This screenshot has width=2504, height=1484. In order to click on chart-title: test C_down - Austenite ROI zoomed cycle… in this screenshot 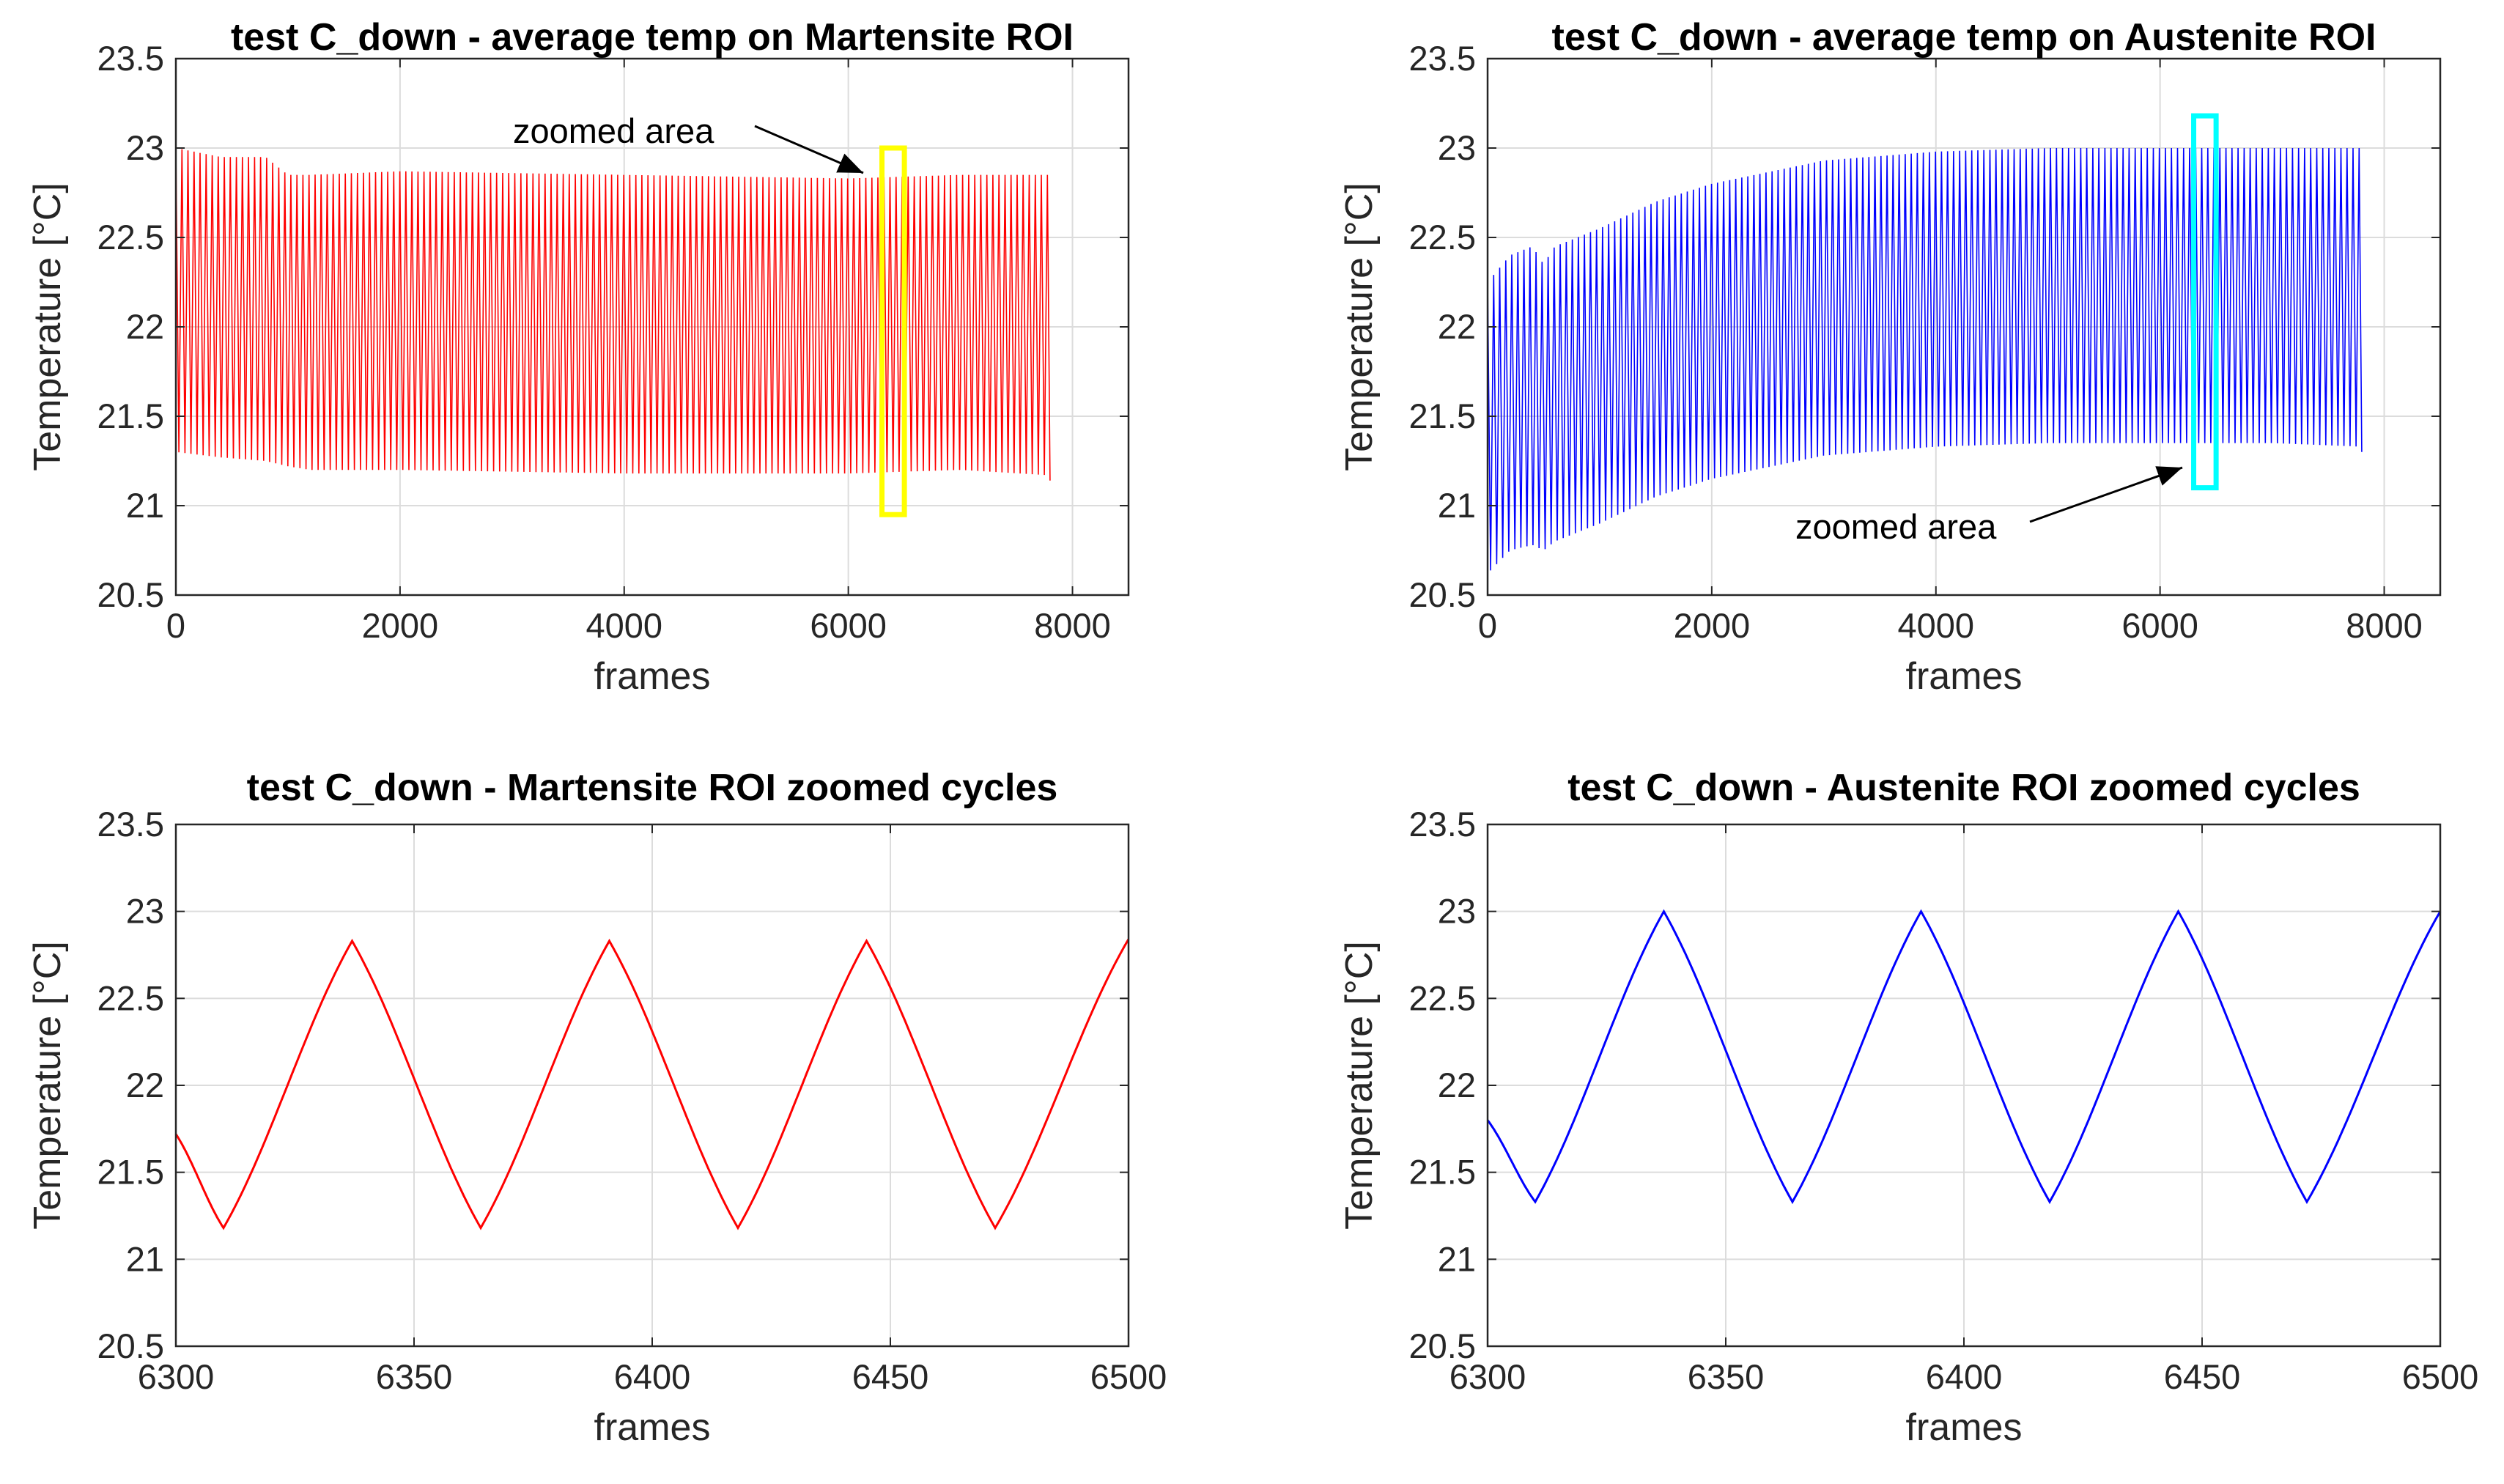, I will do `click(1963, 788)`.